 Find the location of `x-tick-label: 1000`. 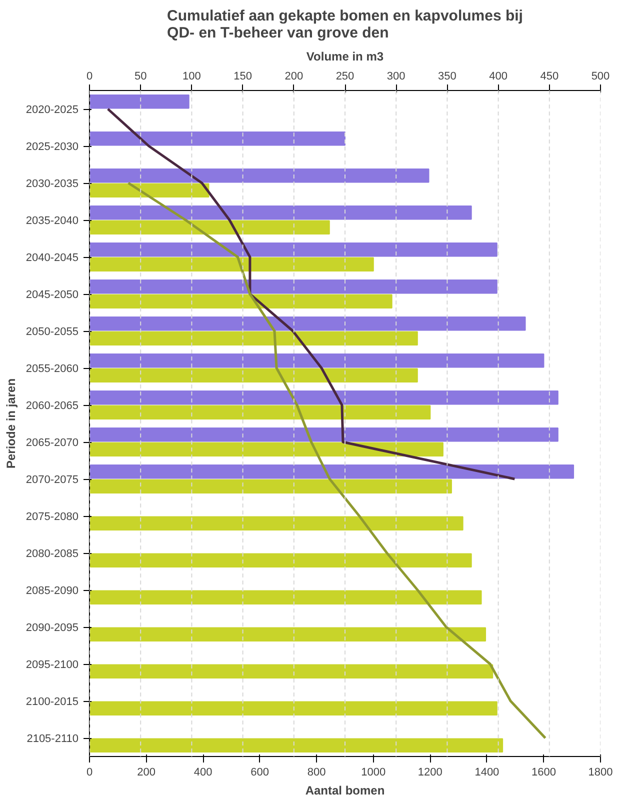

x-tick-label: 1000 is located at coordinates (373, 772).